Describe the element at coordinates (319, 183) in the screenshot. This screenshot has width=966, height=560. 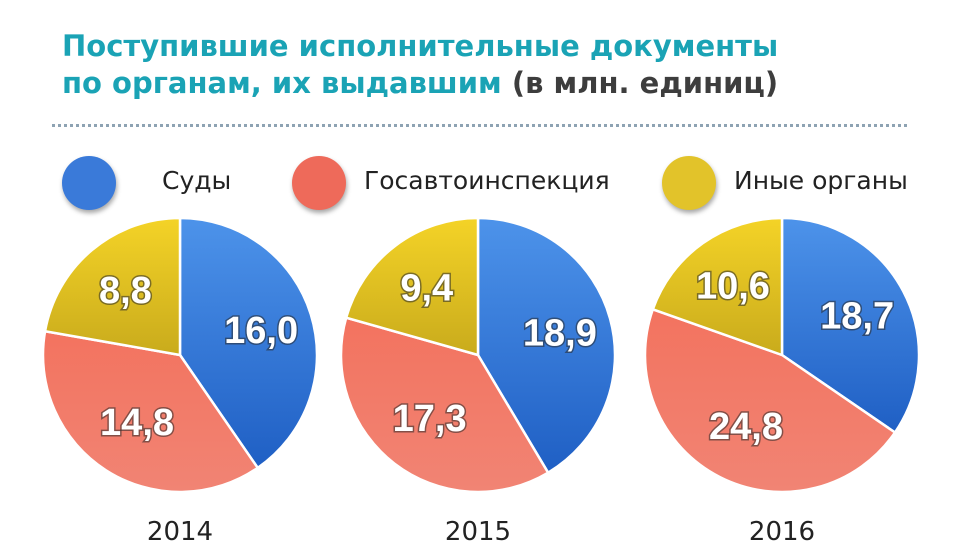
I see `legend-swatch-traffic-police` at that location.